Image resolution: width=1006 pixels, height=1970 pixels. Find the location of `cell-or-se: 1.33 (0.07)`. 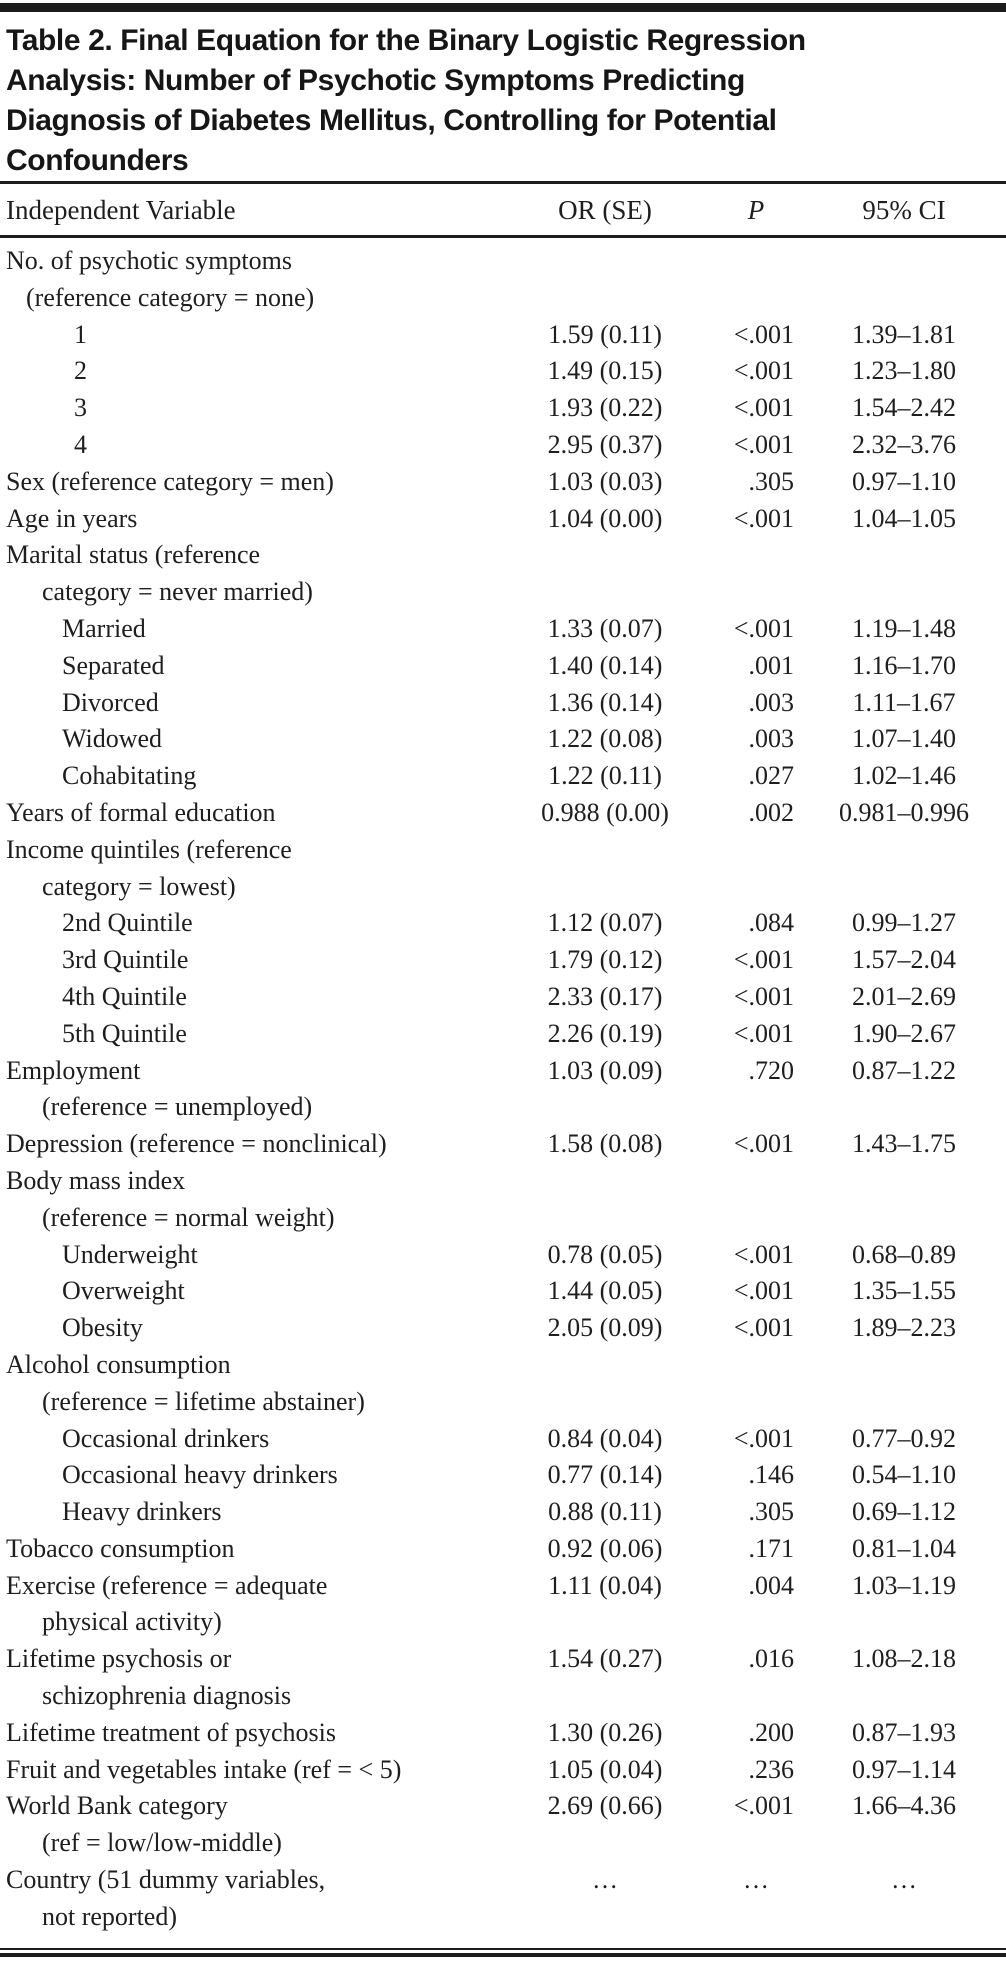

cell-or-se: 1.33 (0.07) is located at coordinates (605, 628).